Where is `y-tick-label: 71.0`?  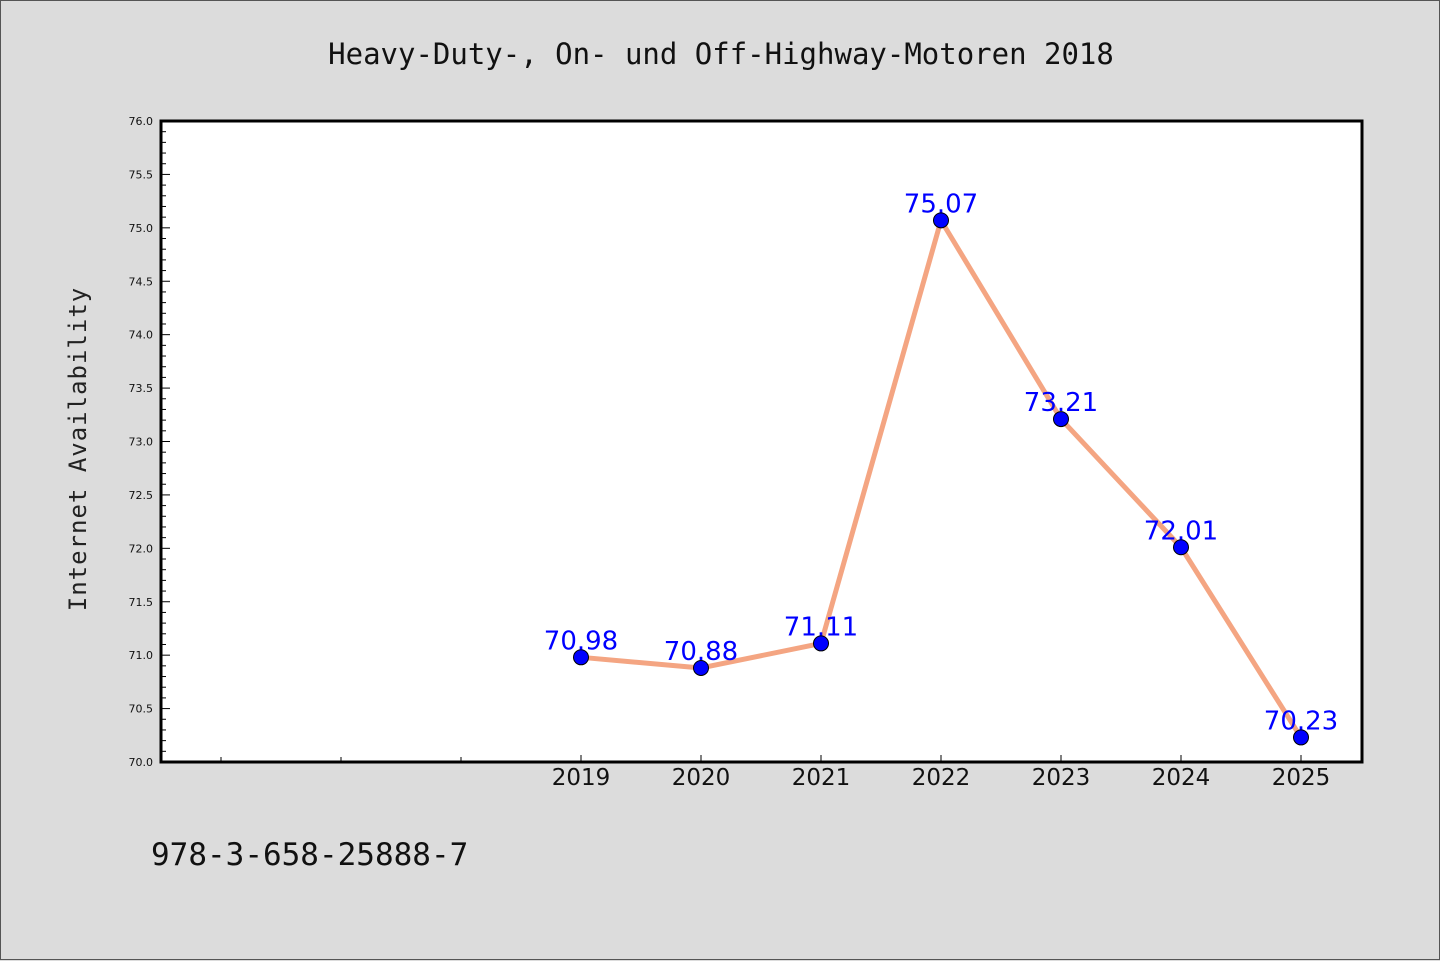 y-tick-label: 71.0 is located at coordinates (141, 655).